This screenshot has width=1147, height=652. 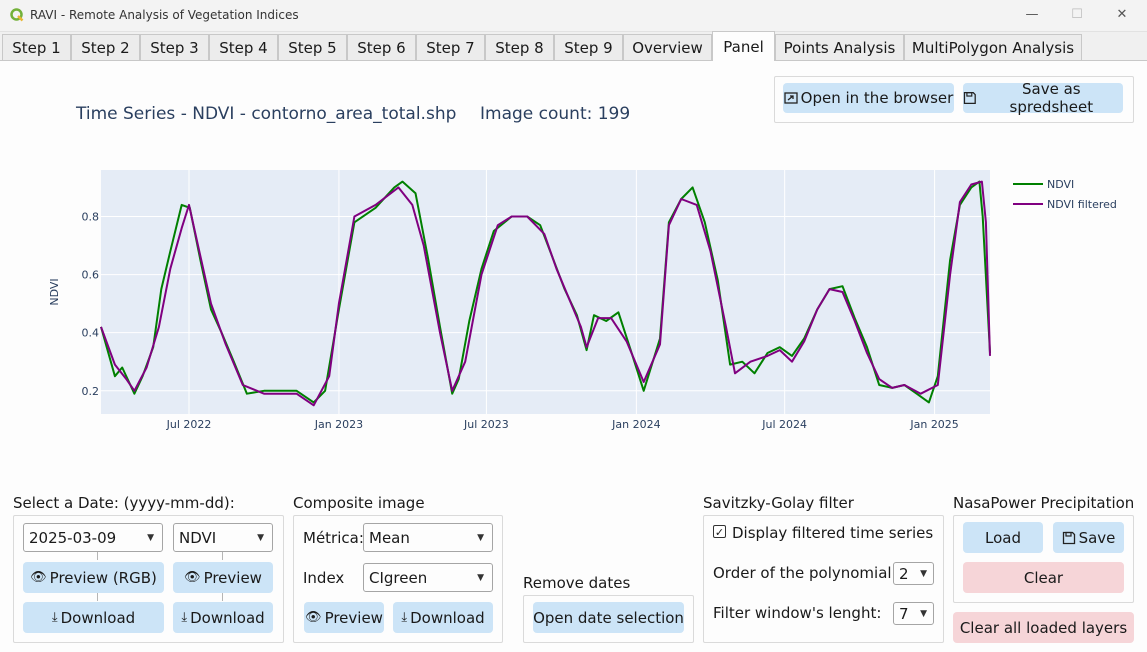 What do you see at coordinates (635, 424) in the screenshot?
I see `x-tick-label: Jan 2024` at bounding box center [635, 424].